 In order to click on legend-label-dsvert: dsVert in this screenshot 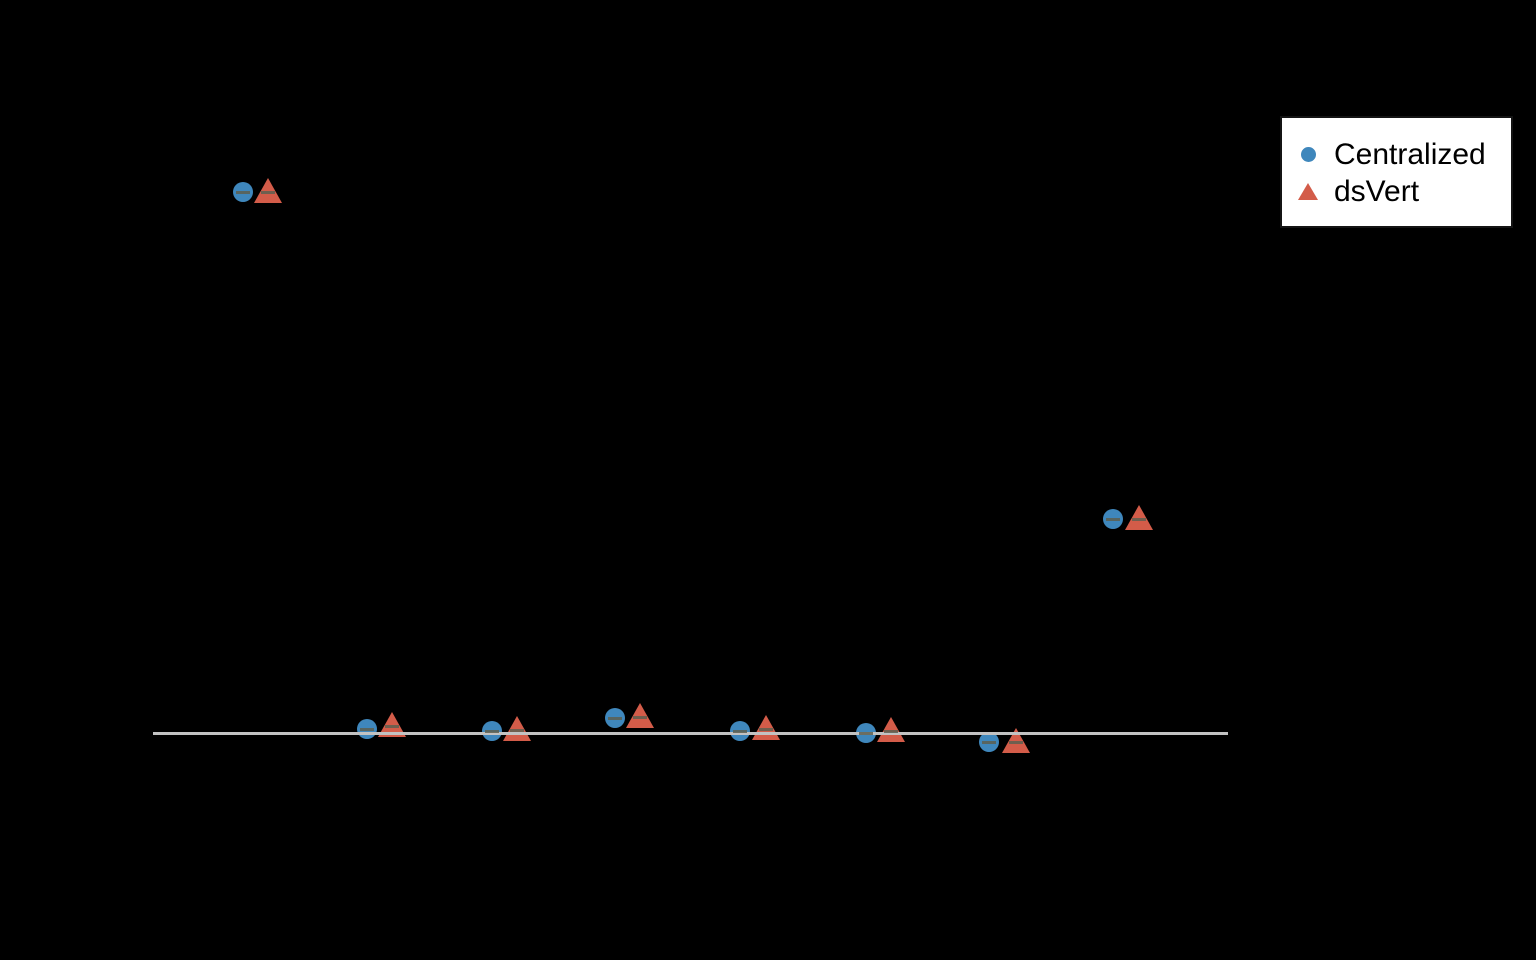, I will do `click(1377, 191)`.